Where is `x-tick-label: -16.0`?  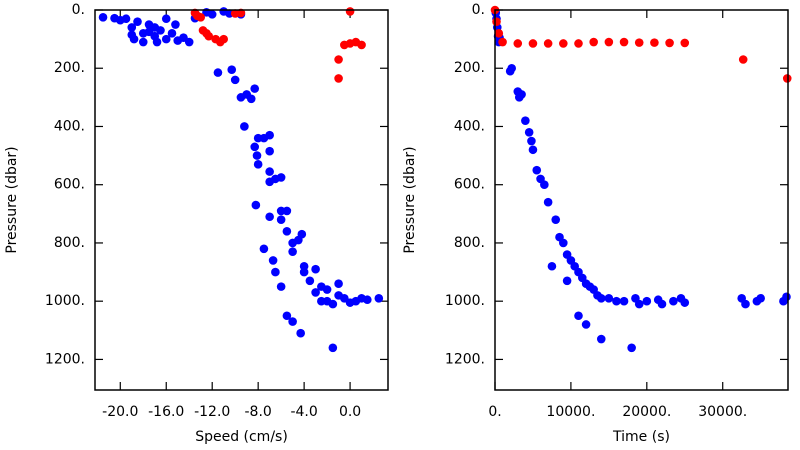
x-tick-label: -16.0 is located at coordinates (166, 412).